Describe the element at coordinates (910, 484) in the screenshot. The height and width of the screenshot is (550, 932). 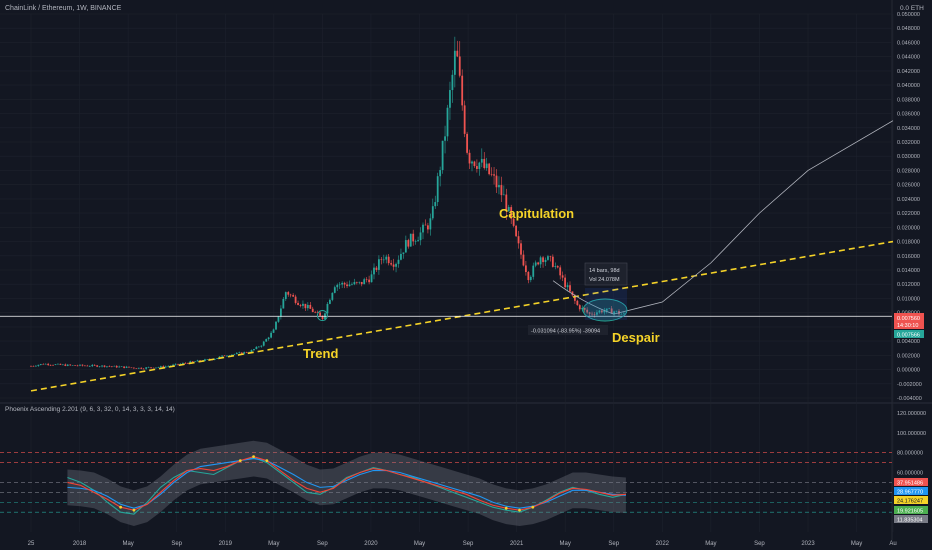
I see `osc-badge-red-value: 37.951486` at that location.